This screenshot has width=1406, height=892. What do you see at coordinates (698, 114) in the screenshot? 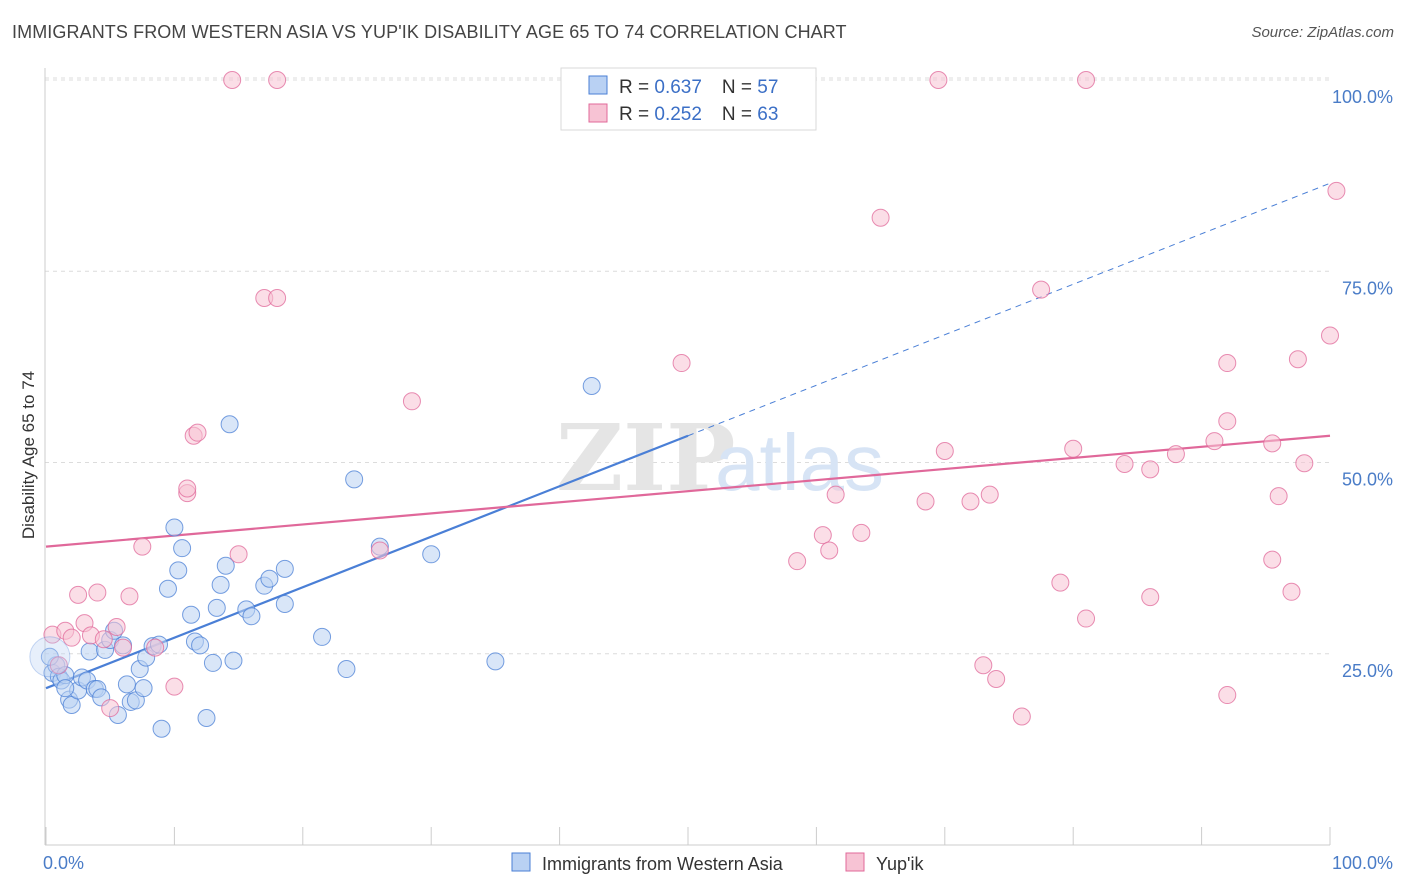
I see `legend-row-2: R = 0.252 N = 63` at bounding box center [698, 114].